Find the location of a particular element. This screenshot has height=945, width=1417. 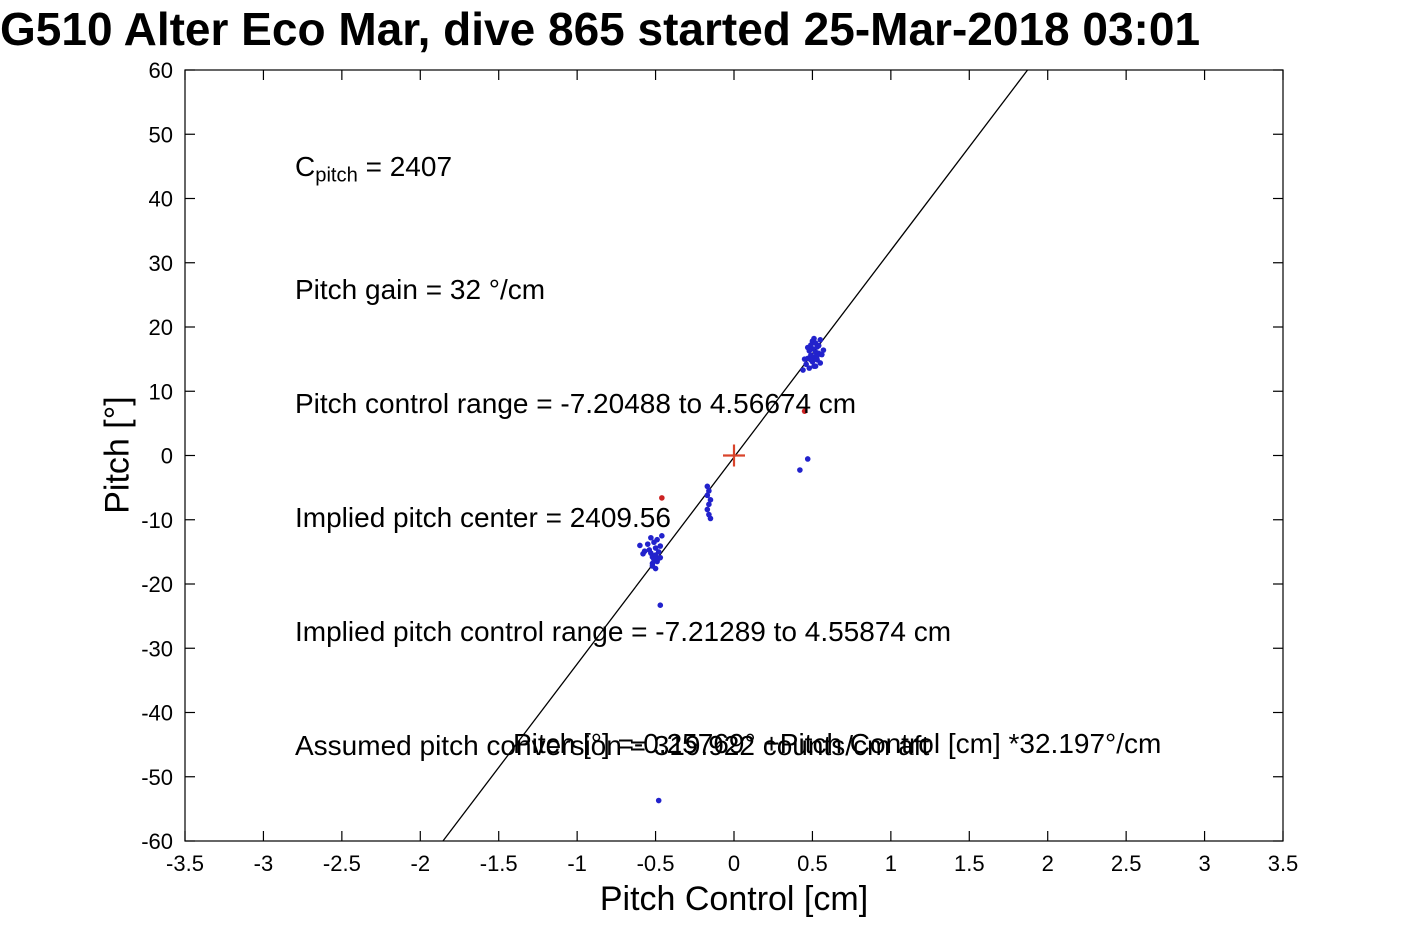

annotation-cpitch: Cpitch = 2407 is located at coordinates (623, 171).